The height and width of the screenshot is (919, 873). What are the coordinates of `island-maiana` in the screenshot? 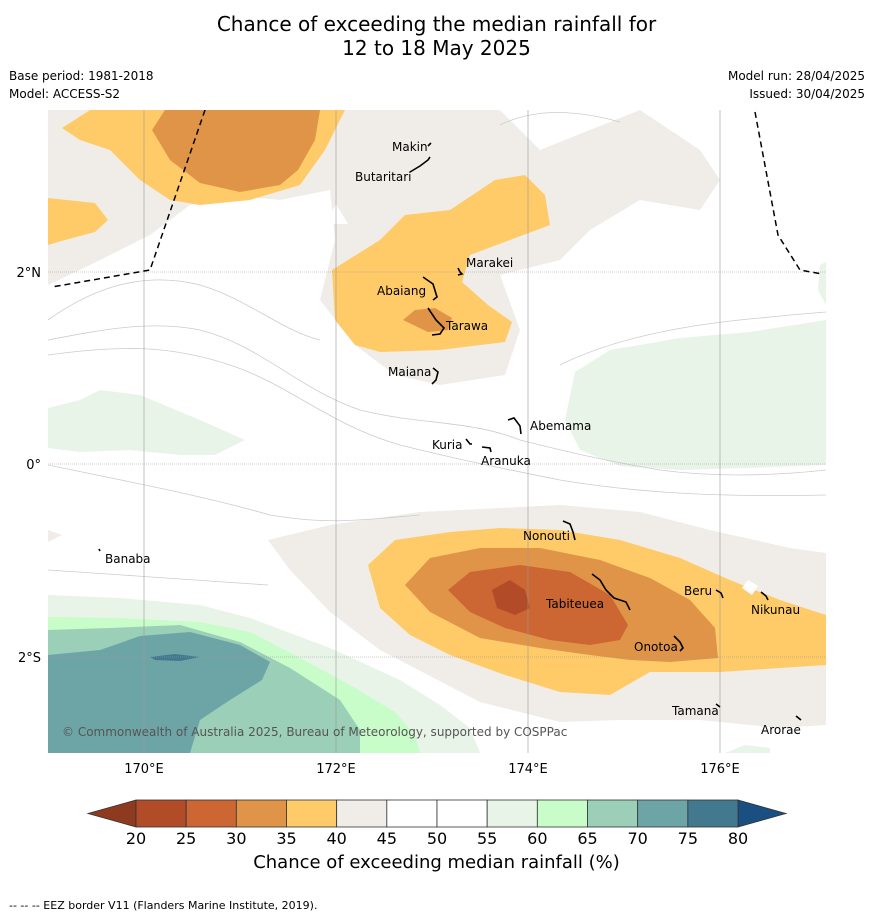 It's located at (435, 376).